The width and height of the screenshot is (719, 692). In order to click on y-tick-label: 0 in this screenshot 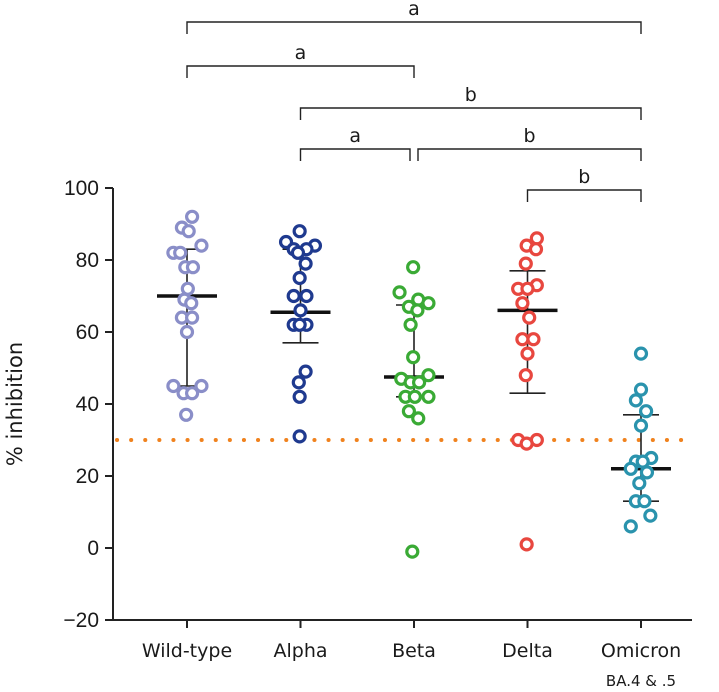, I will do `click(93, 548)`.